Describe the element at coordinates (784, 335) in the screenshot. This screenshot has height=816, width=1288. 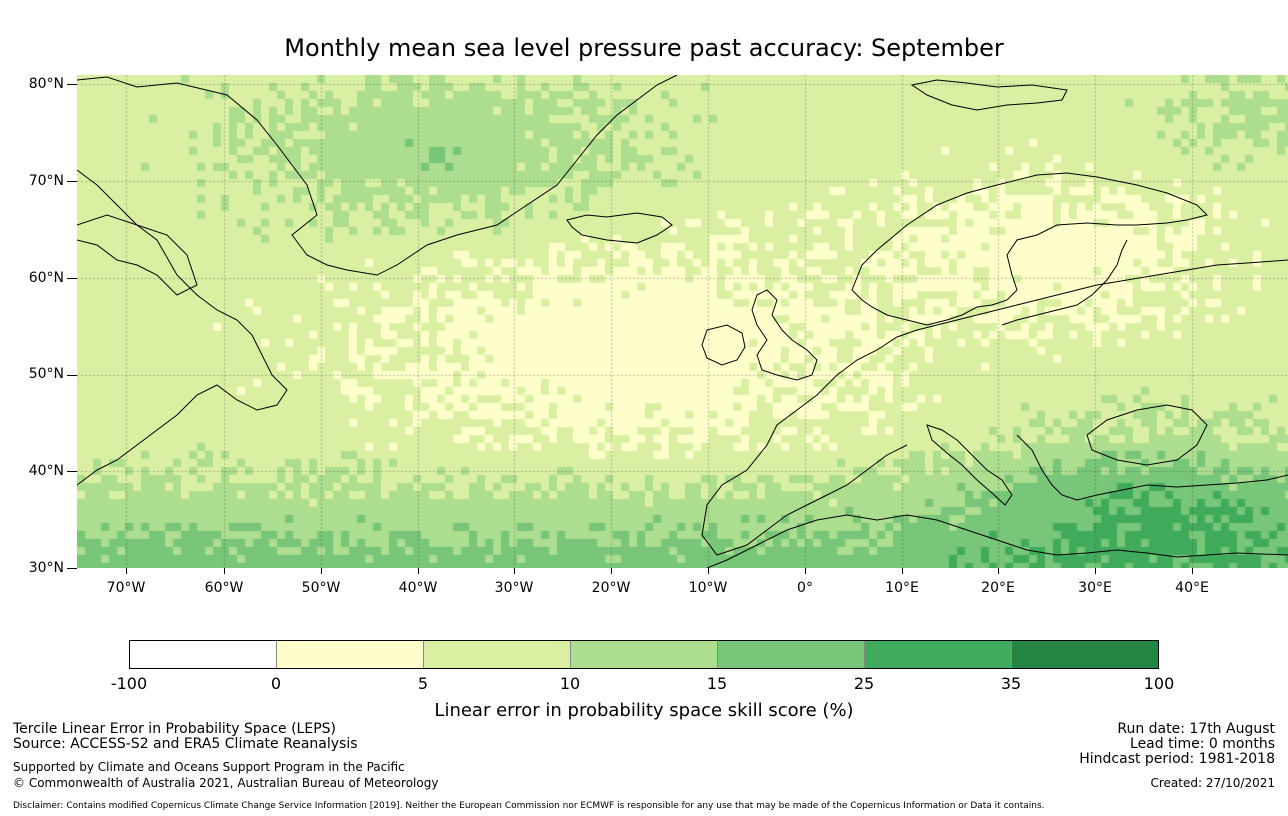
I see `great-britain-coastline` at that location.